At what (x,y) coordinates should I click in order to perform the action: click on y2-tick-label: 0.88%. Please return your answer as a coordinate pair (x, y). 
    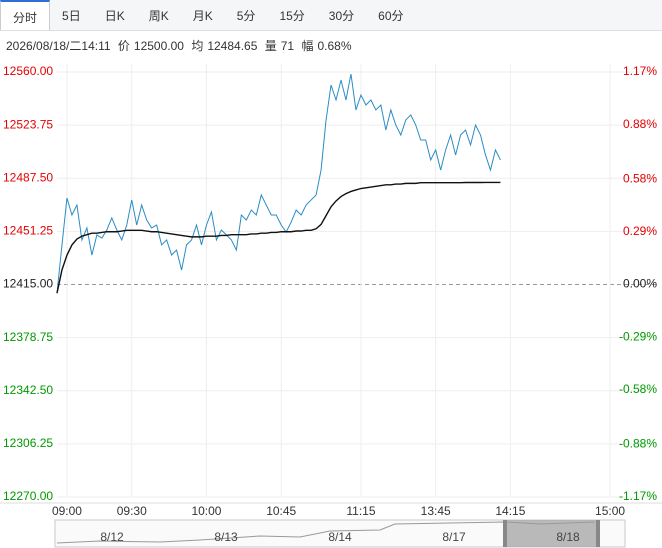
    Looking at the image, I should click on (640, 124).